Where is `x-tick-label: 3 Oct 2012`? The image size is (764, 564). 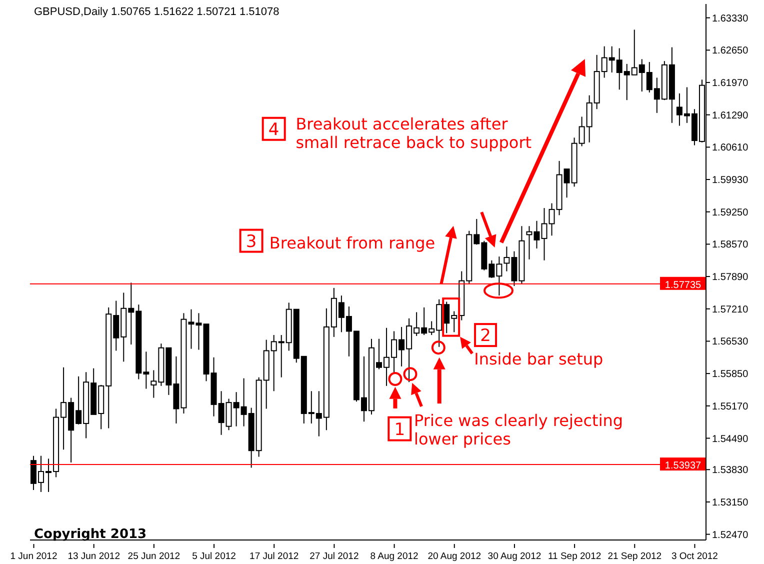 x-tick-label: 3 Oct 2012 is located at coordinates (694, 556).